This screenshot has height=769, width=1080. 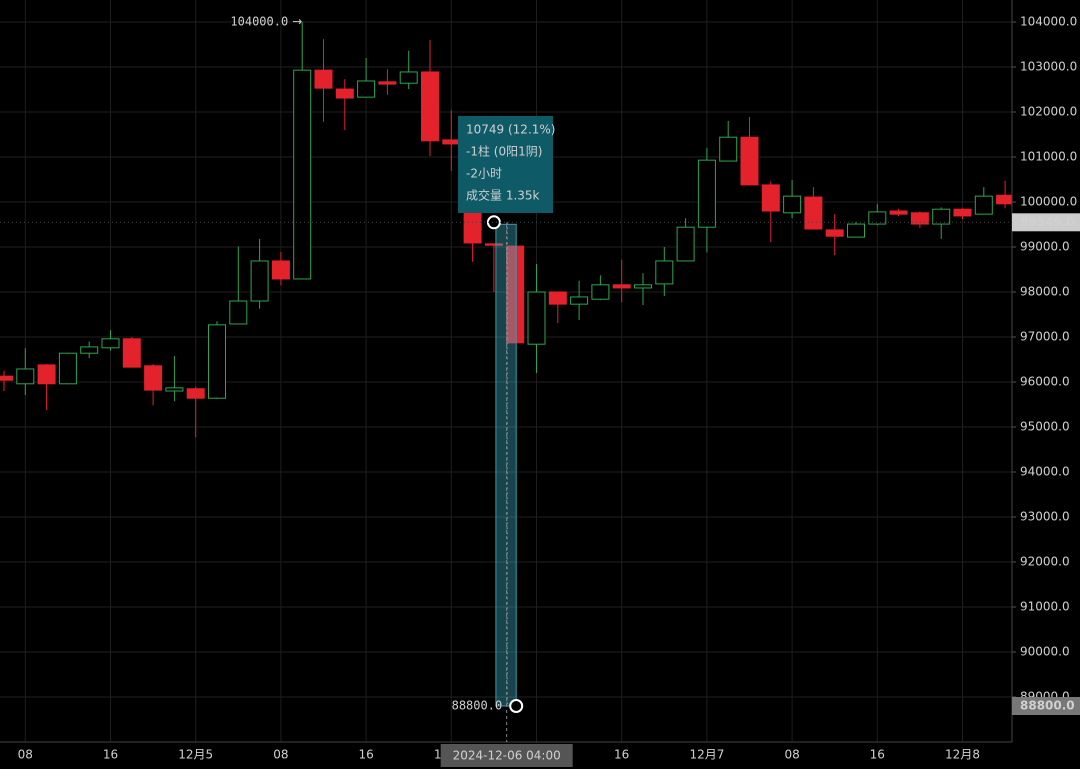 What do you see at coordinates (503, 195) in the screenshot?
I see `measure-tooltip-line: 成交量 1.35k` at bounding box center [503, 195].